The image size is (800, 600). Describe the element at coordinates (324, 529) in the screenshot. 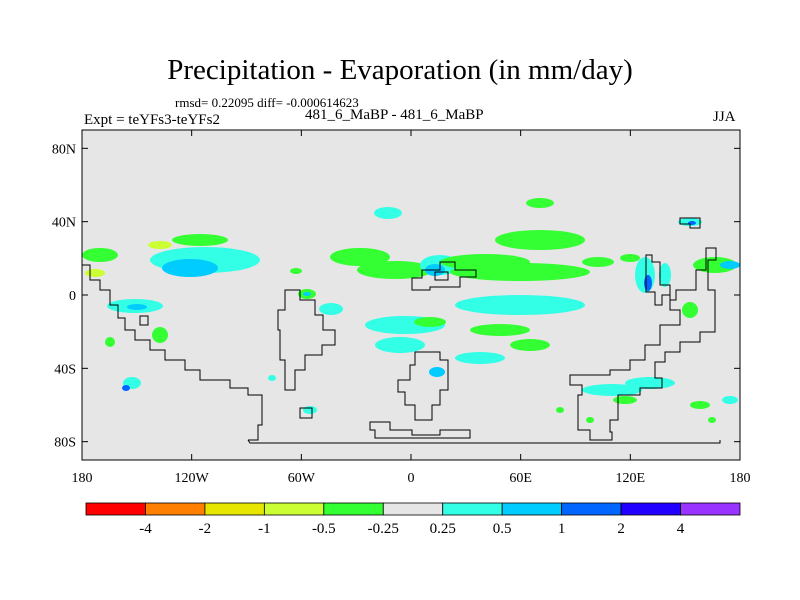

I see `colorbar-label: -0.5` at that location.